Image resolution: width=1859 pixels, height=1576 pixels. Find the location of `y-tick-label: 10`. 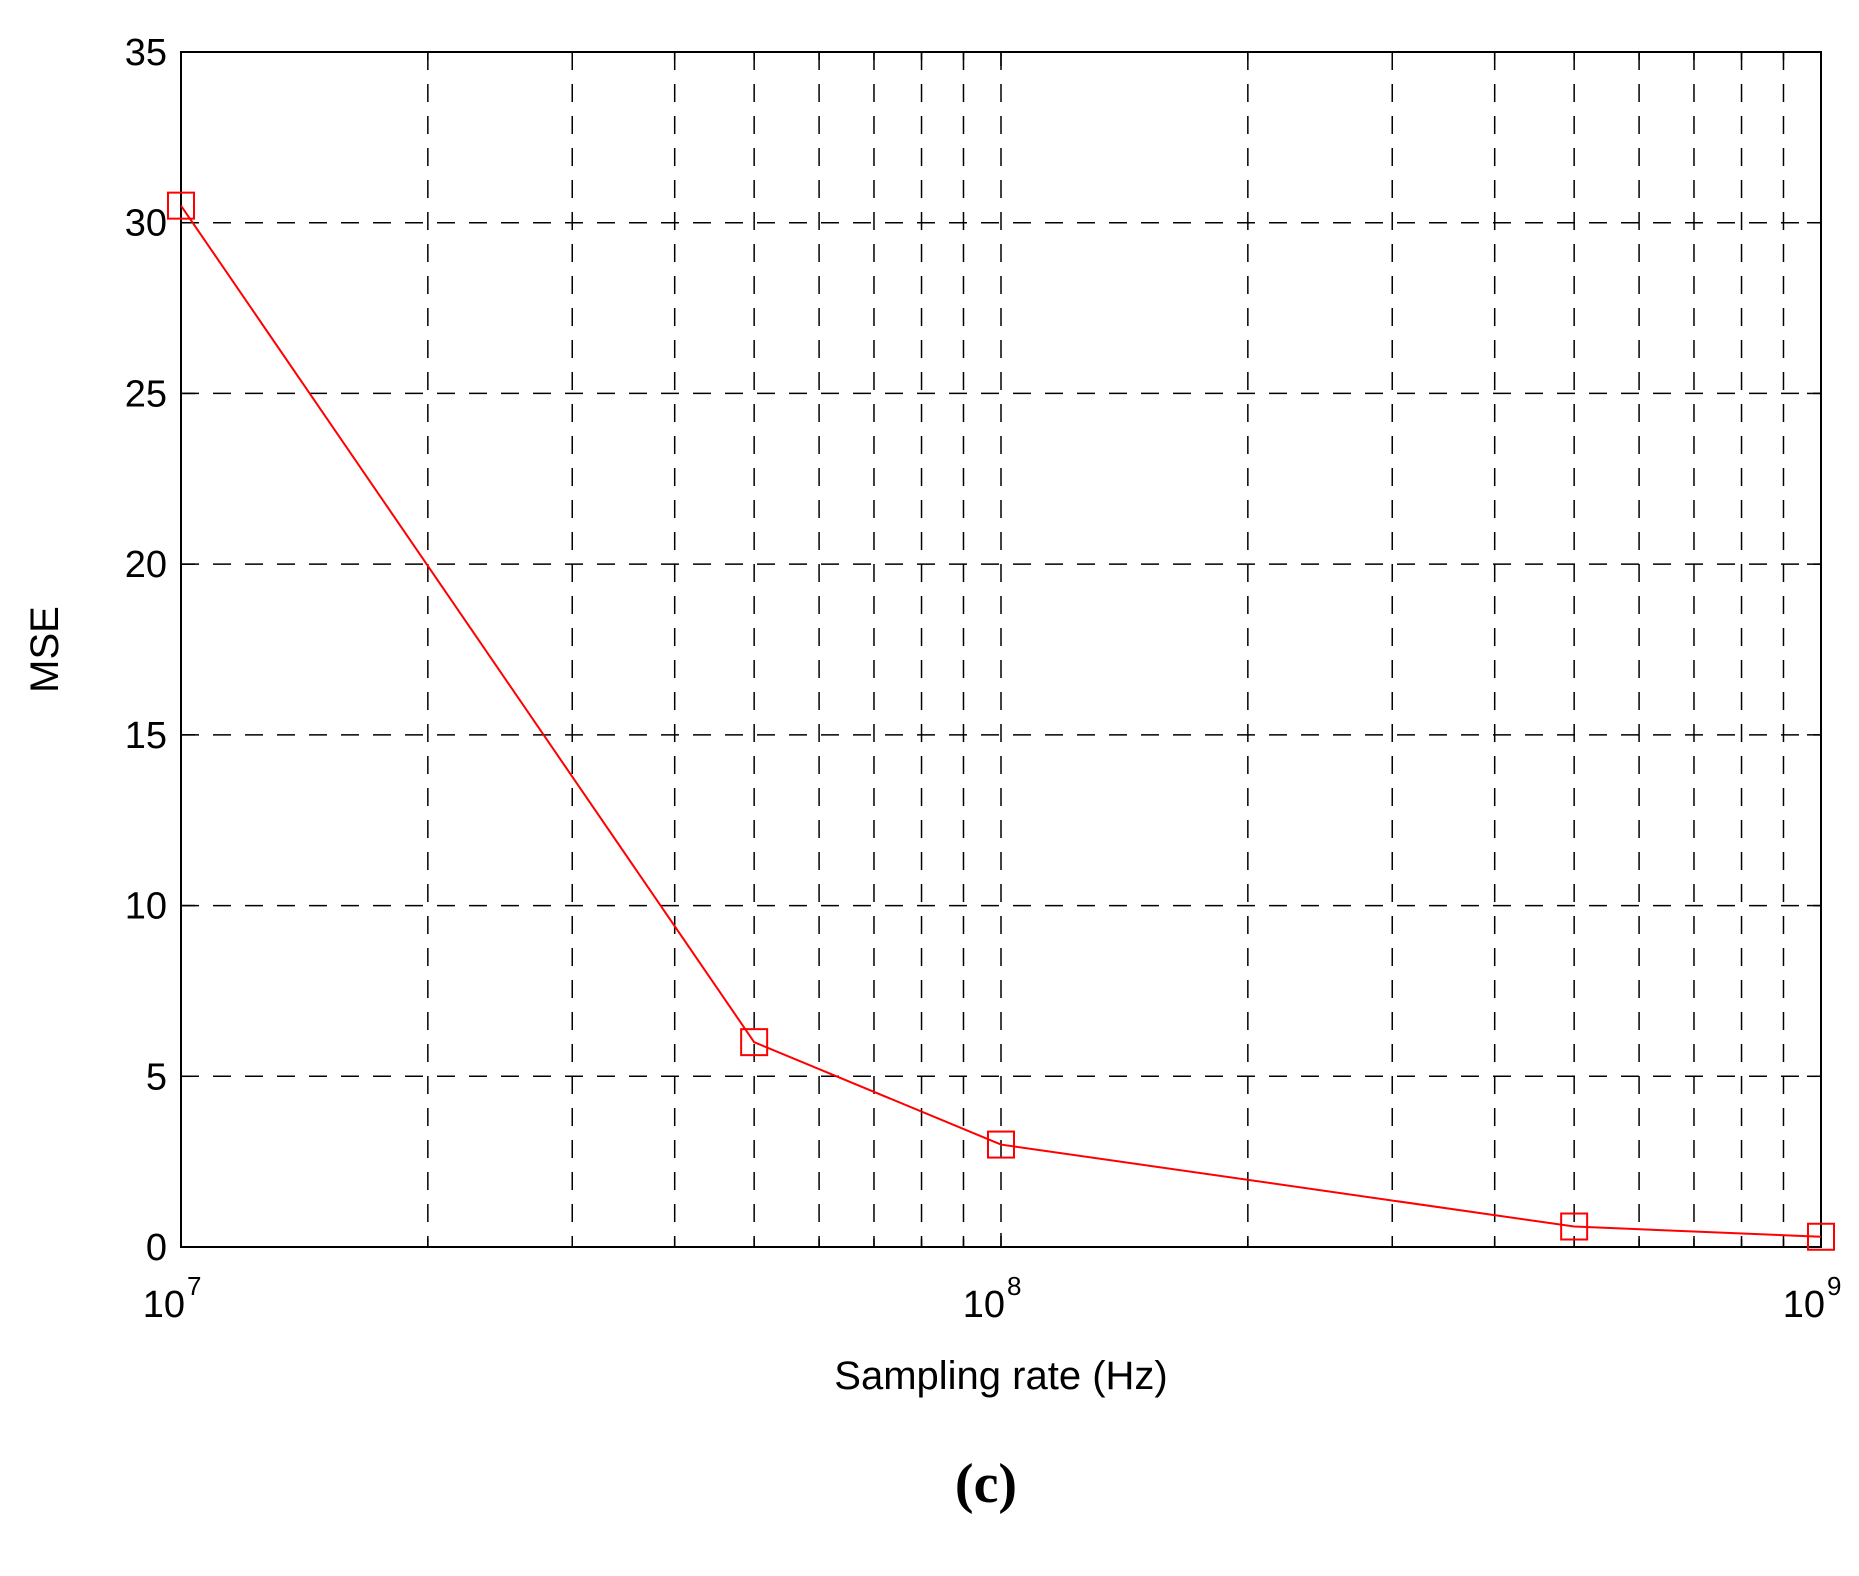

y-tick-label: 10 is located at coordinates (146, 907).